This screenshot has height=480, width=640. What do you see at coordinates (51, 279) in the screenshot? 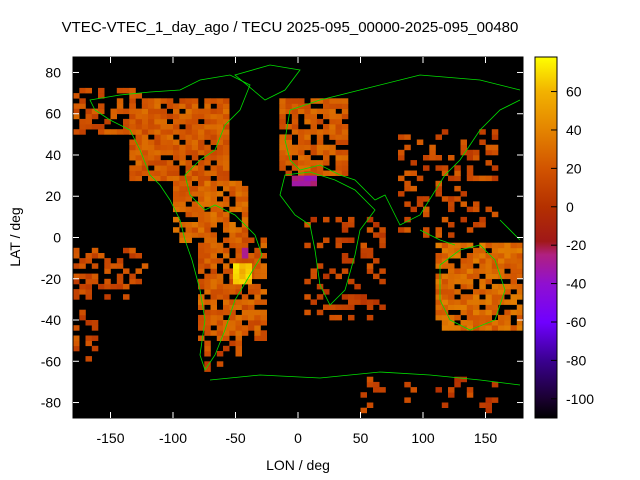
I see `y-tick-label: -20` at bounding box center [51, 279].